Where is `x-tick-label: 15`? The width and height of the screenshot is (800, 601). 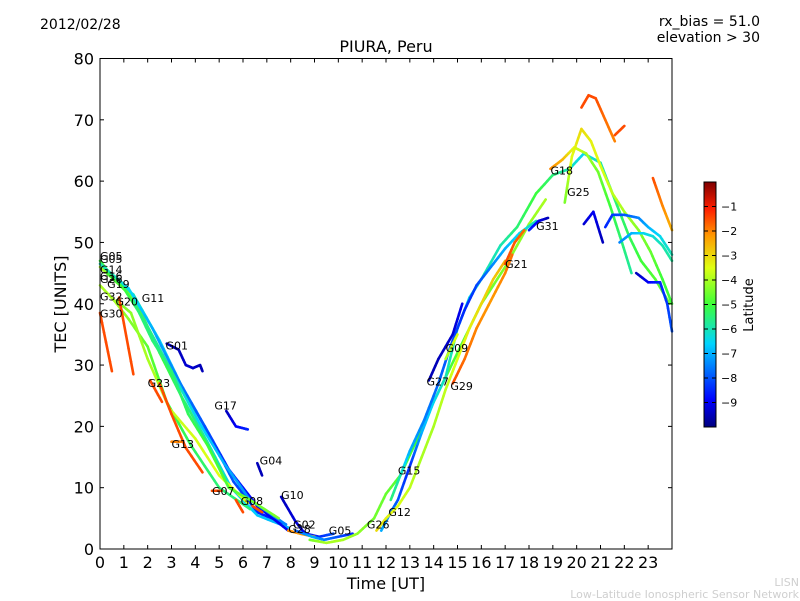 x-tick-label: 15 is located at coordinates (457, 562).